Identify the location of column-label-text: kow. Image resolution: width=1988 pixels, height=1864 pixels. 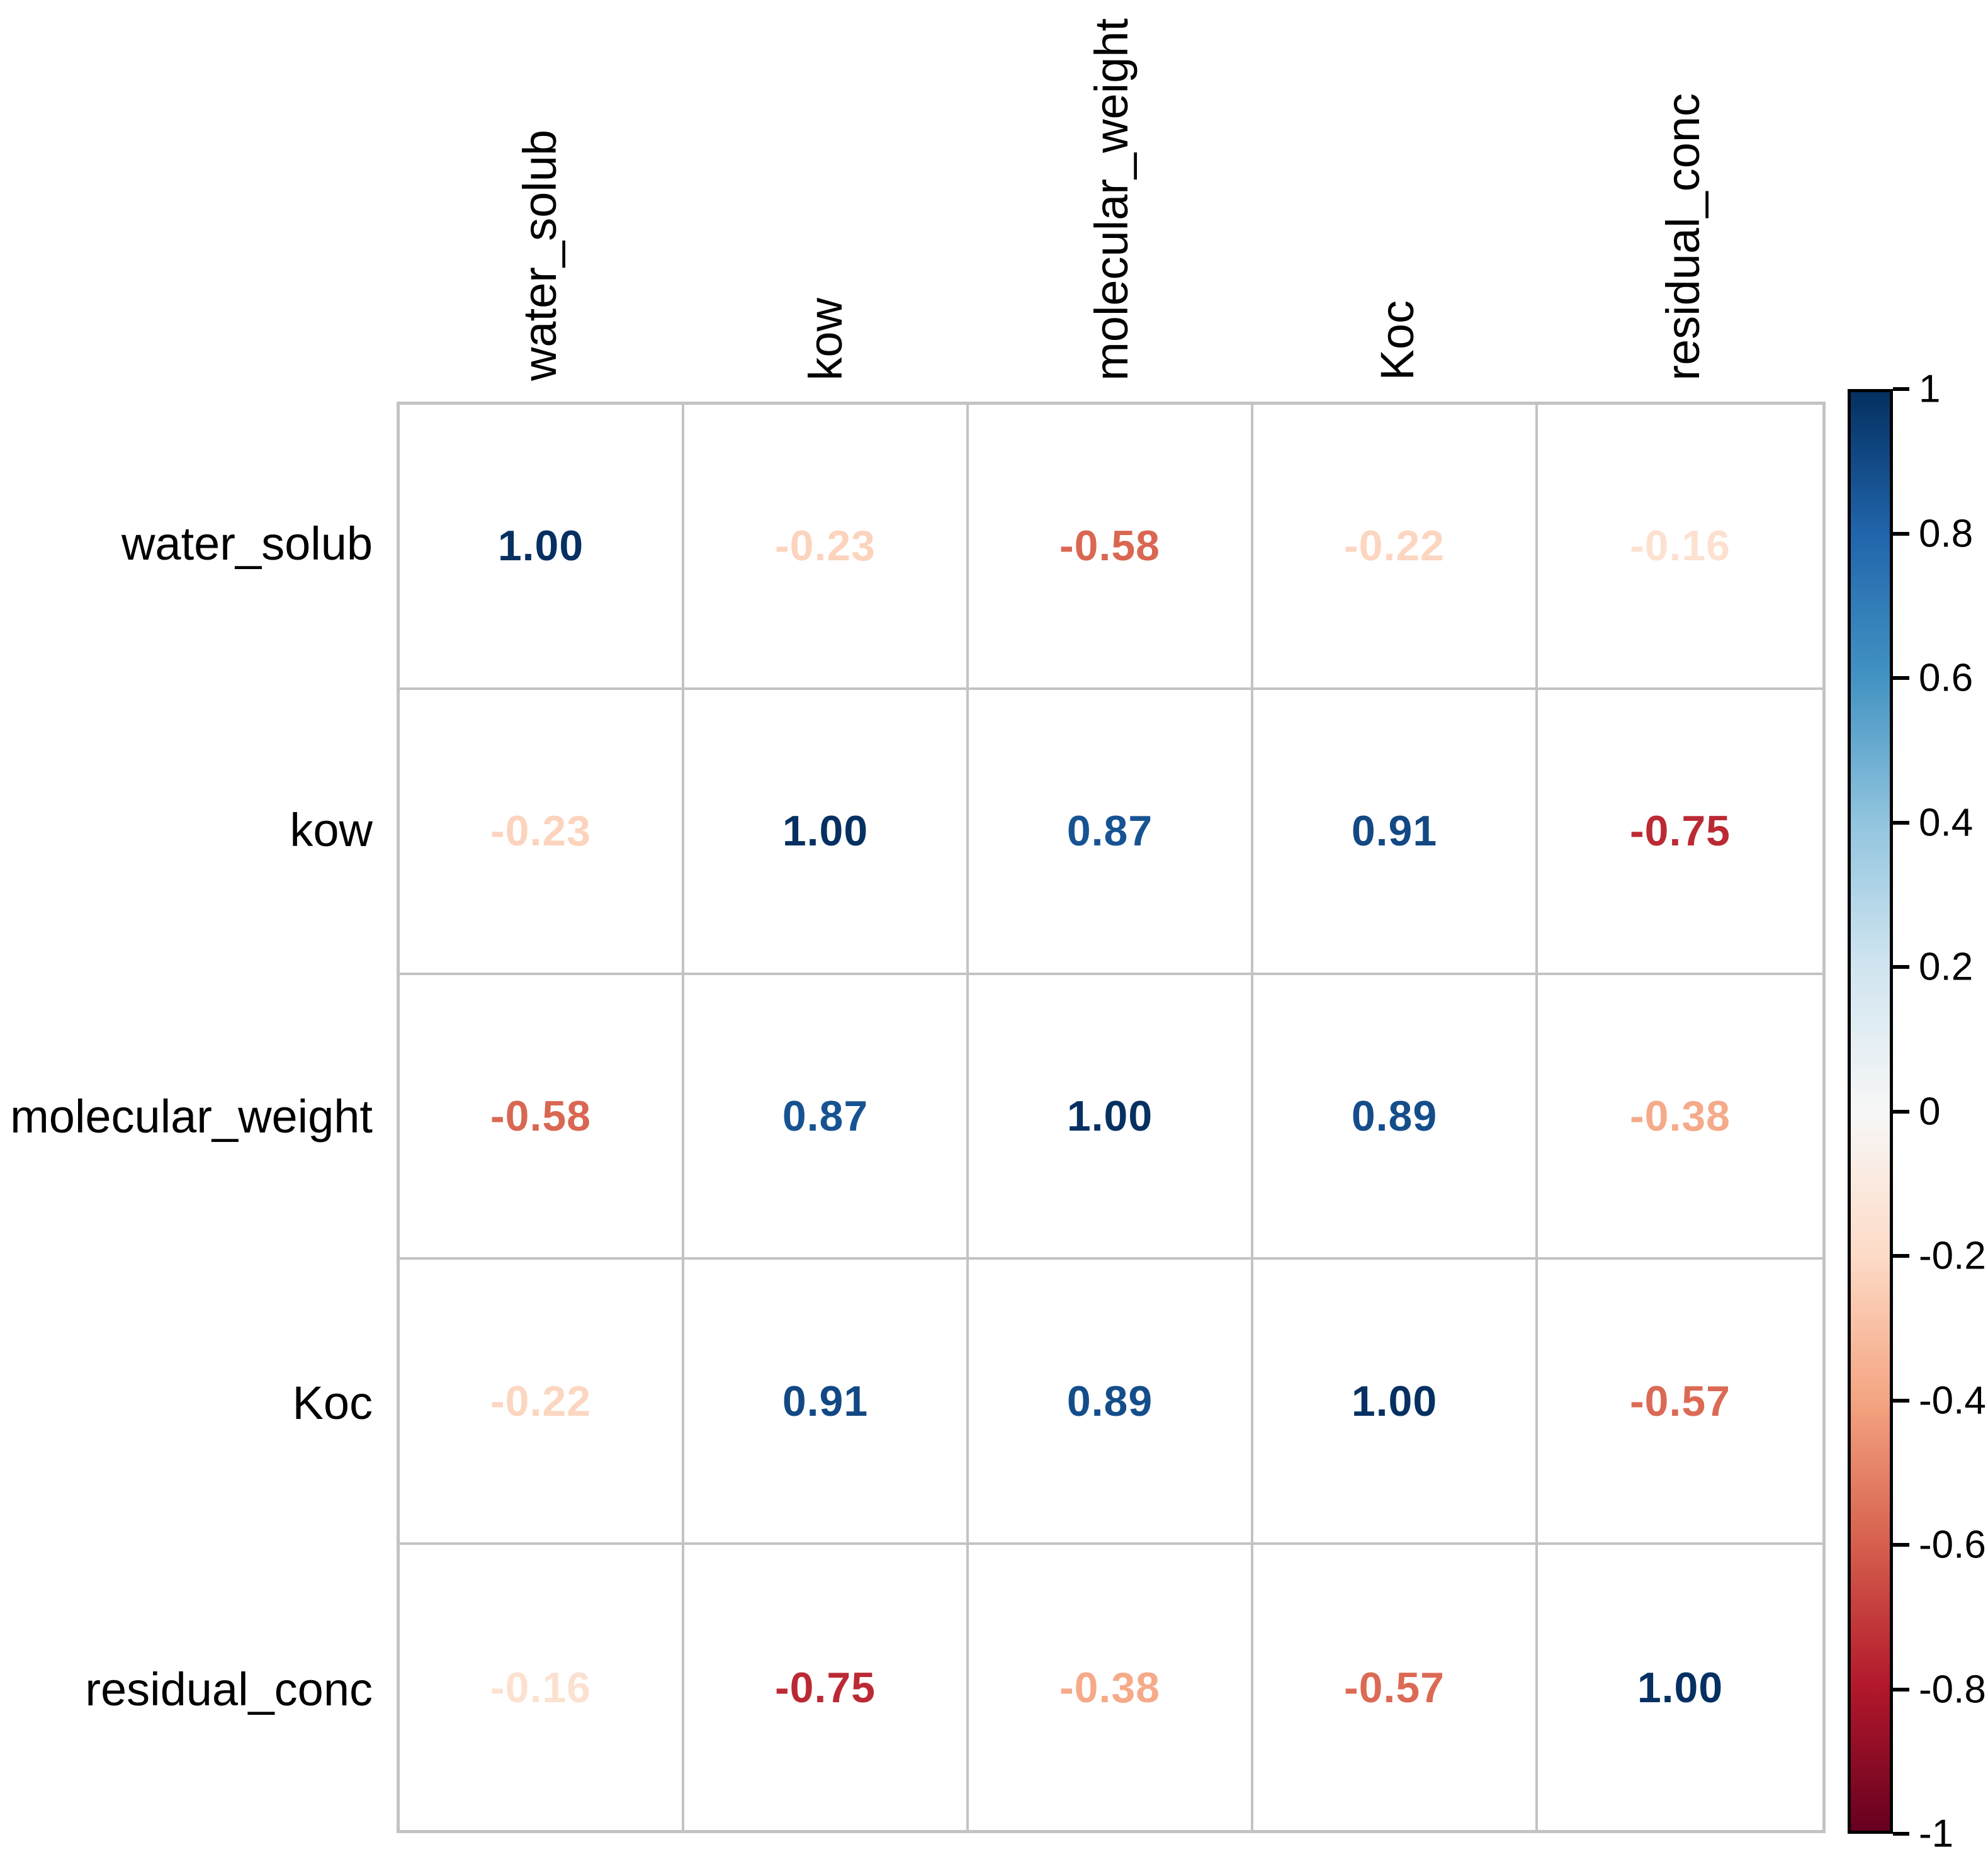
(825, 339).